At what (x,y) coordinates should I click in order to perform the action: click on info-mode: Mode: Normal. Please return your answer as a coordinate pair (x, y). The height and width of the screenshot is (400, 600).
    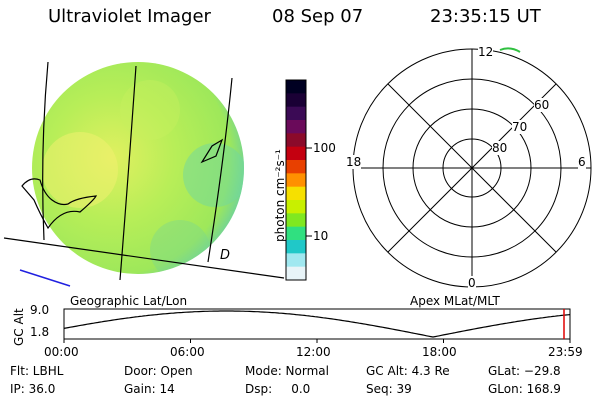
    Looking at the image, I should click on (287, 371).